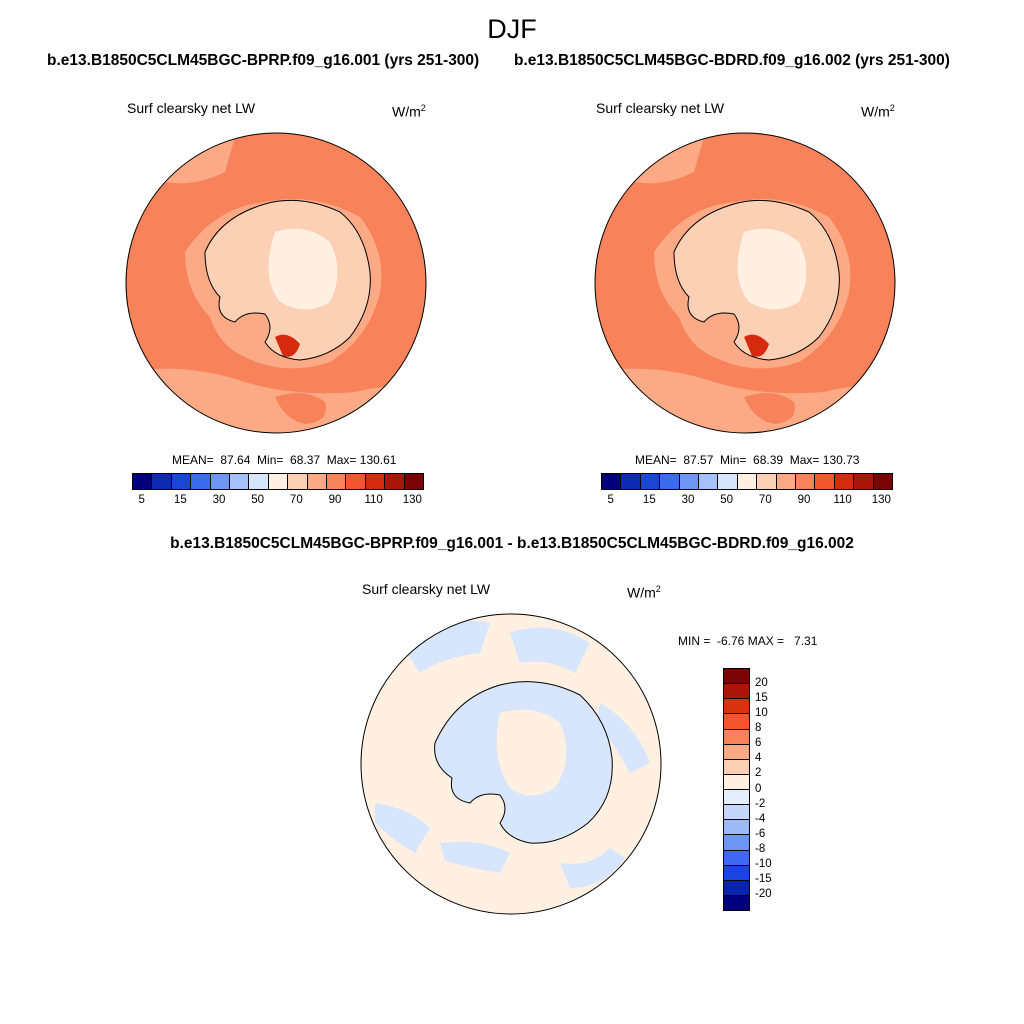 The width and height of the screenshot is (1024, 1024). I want to click on diff-units: W/m2, so click(644, 592).